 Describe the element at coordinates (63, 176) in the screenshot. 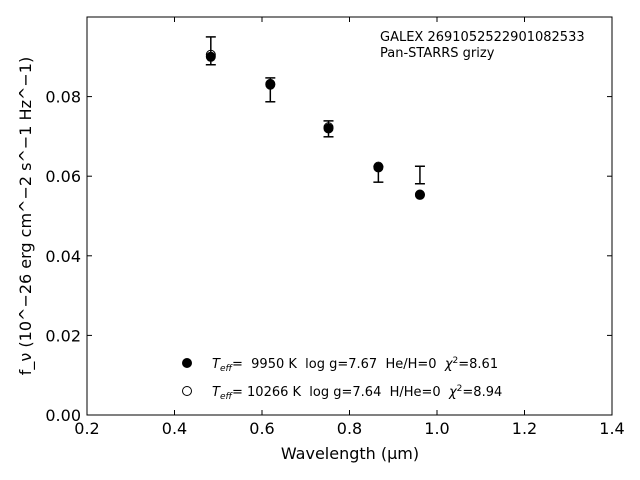

I see `y-tick-label: 0.06` at that location.